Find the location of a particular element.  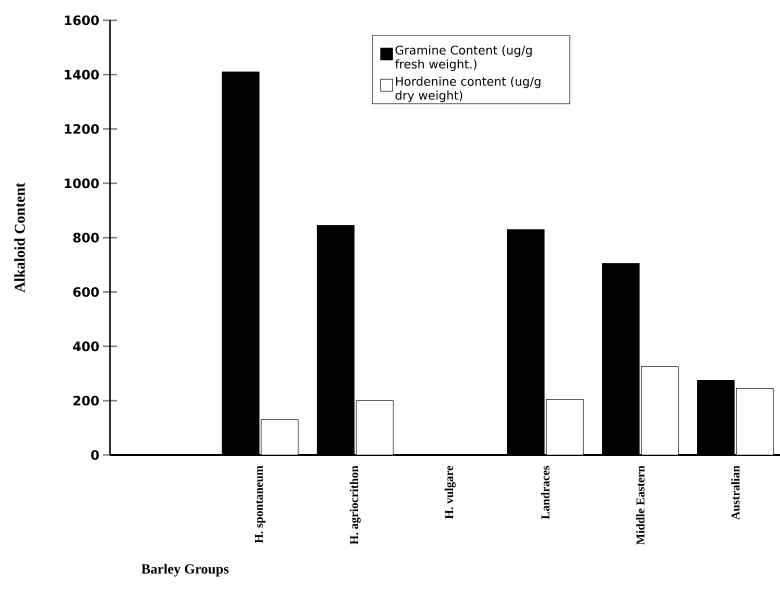

y-axis-title: Alkaloid Content is located at coordinates (19, 237).